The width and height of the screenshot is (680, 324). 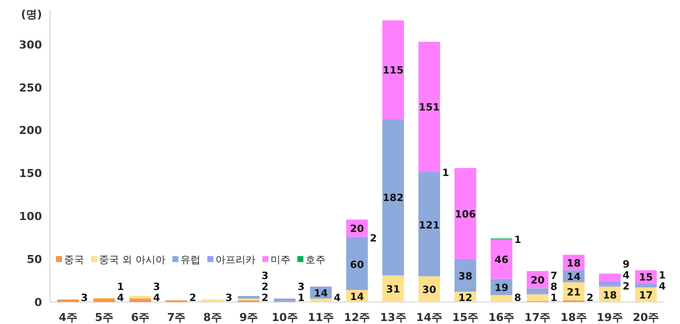 I want to click on y-tick-label: 300, so click(x=30, y=45).